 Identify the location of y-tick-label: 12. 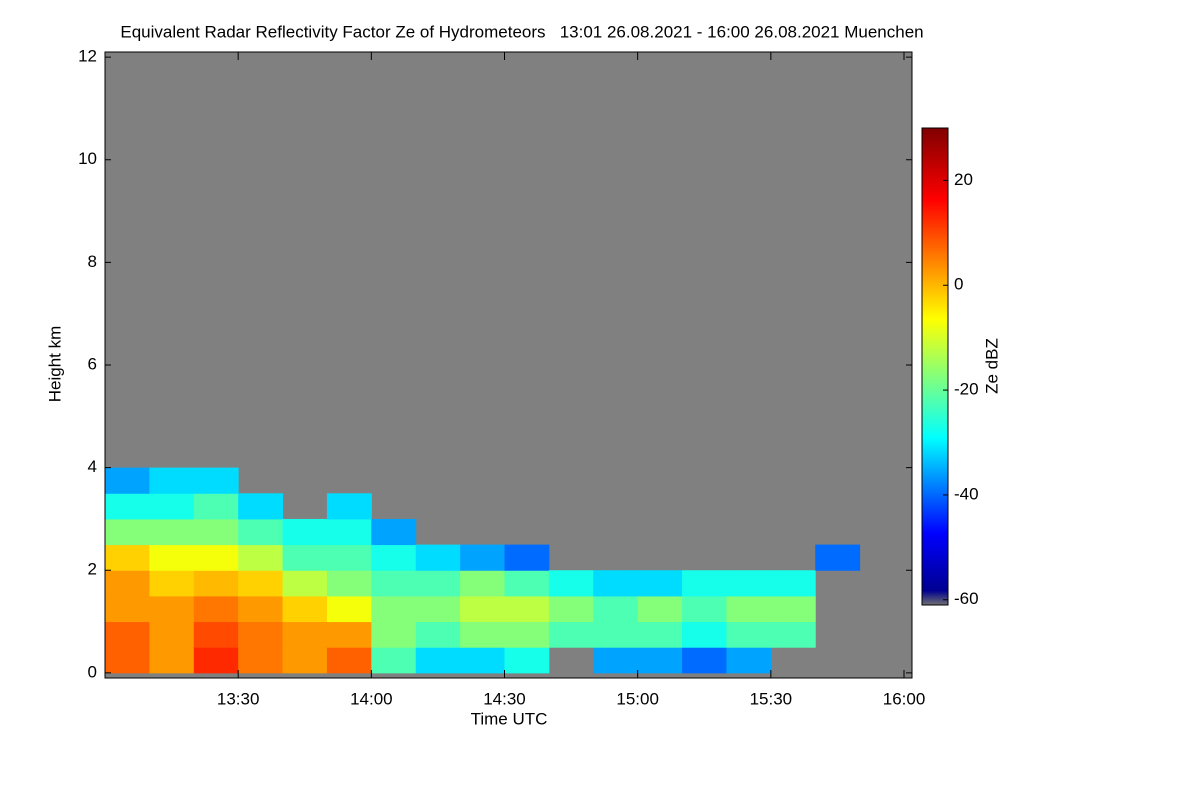
(87, 56).